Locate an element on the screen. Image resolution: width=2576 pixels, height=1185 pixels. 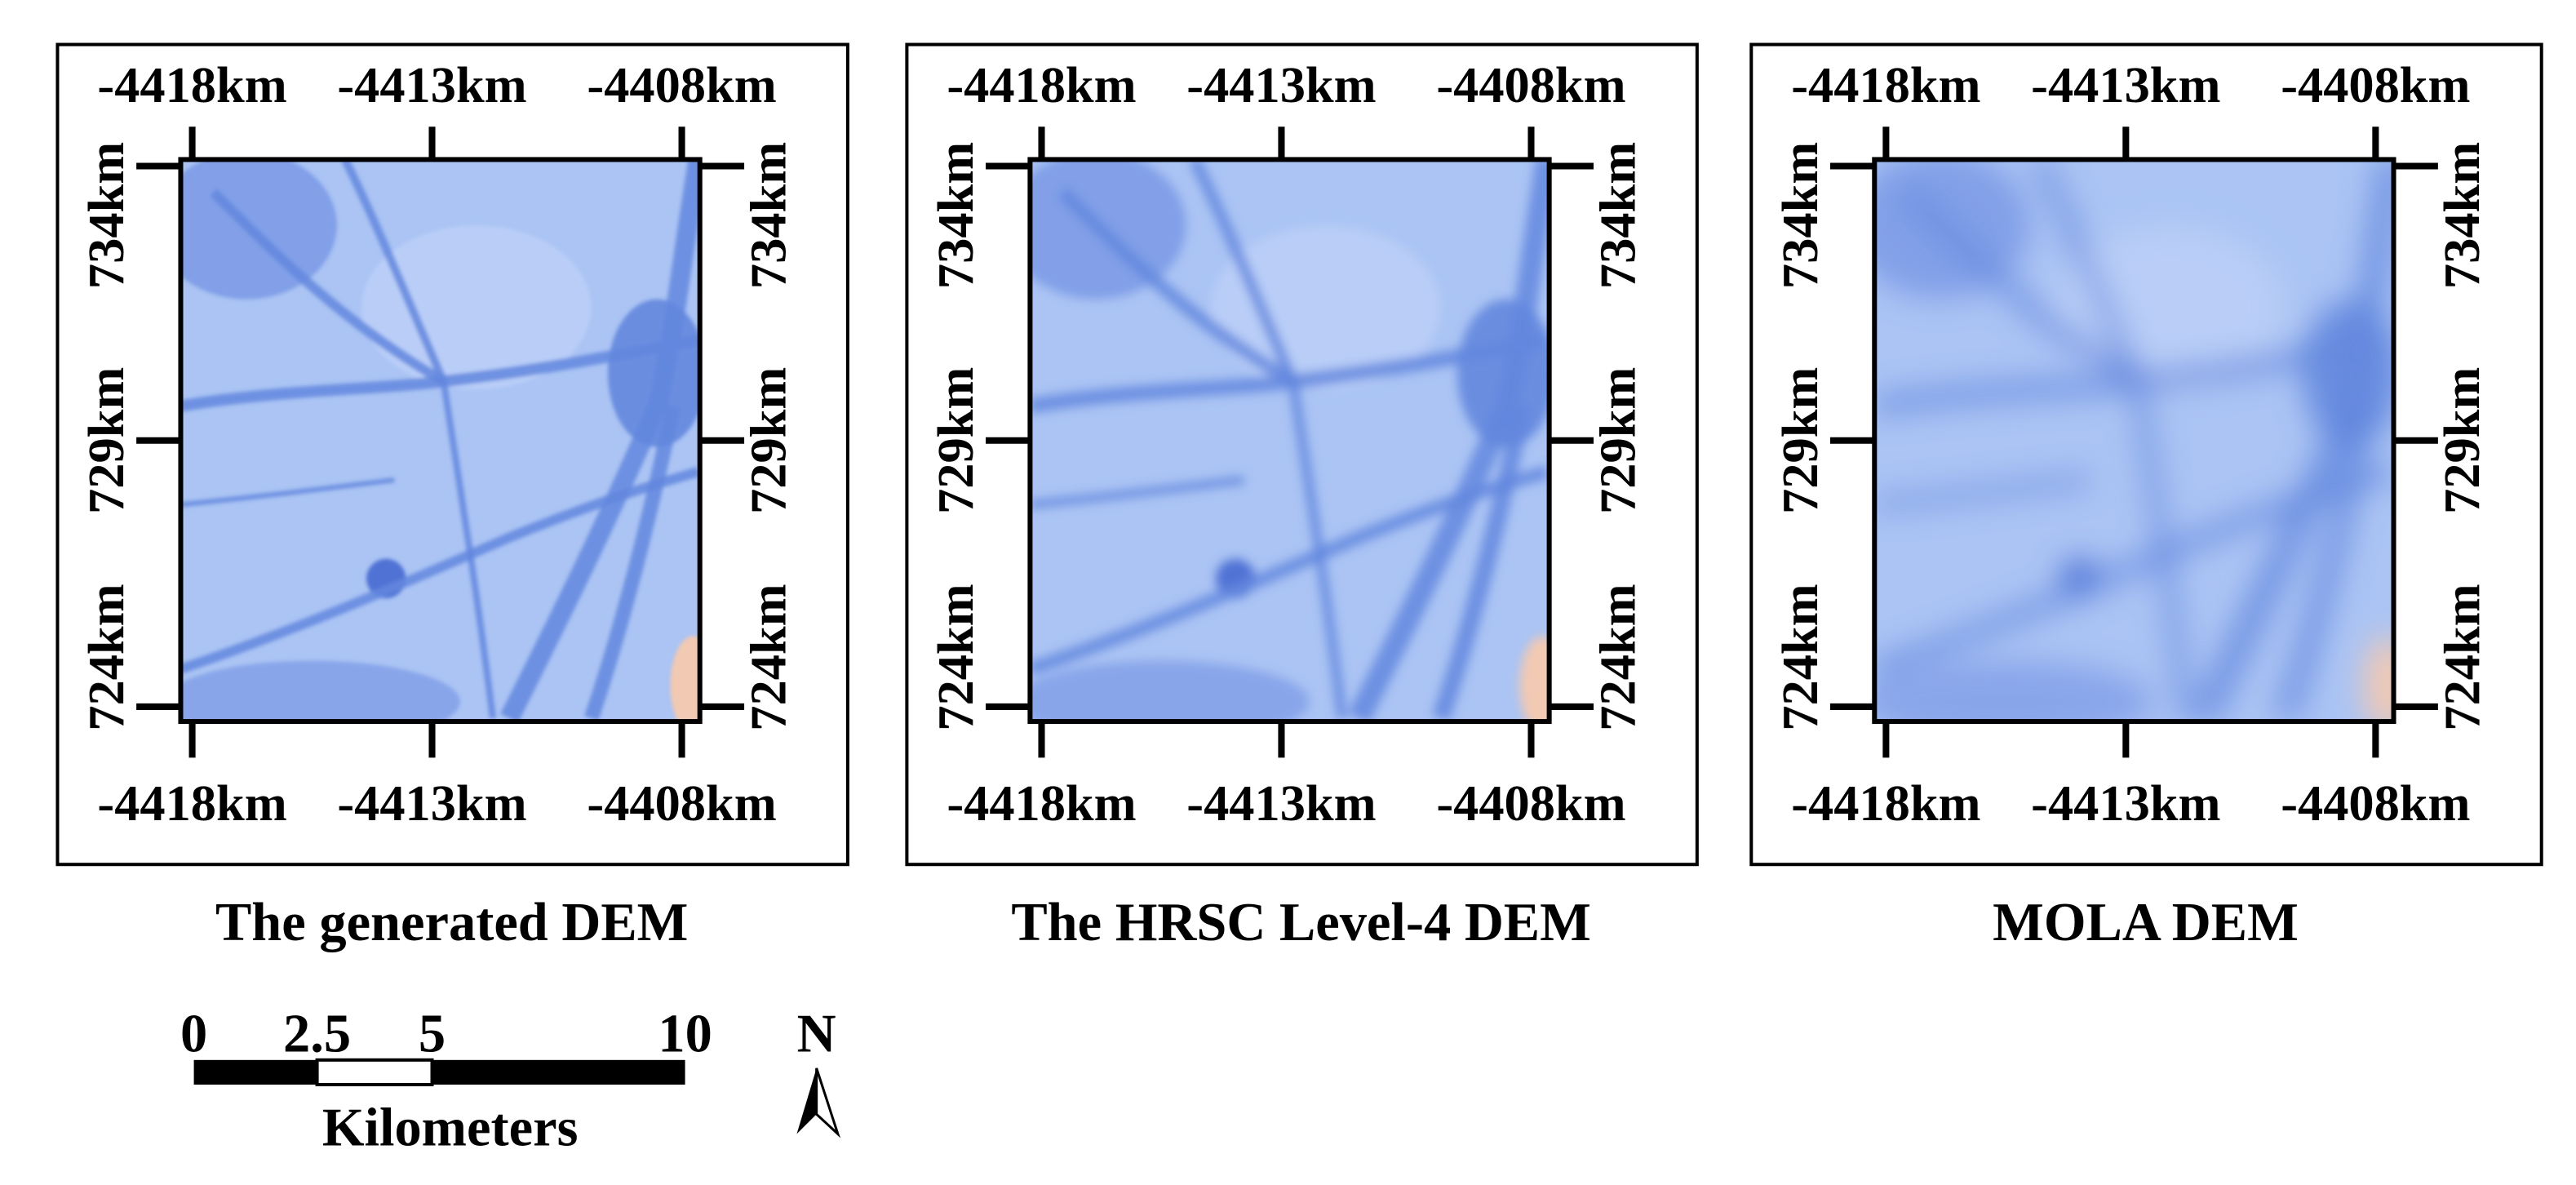
scale-label: 2.5 is located at coordinates (317, 1035).